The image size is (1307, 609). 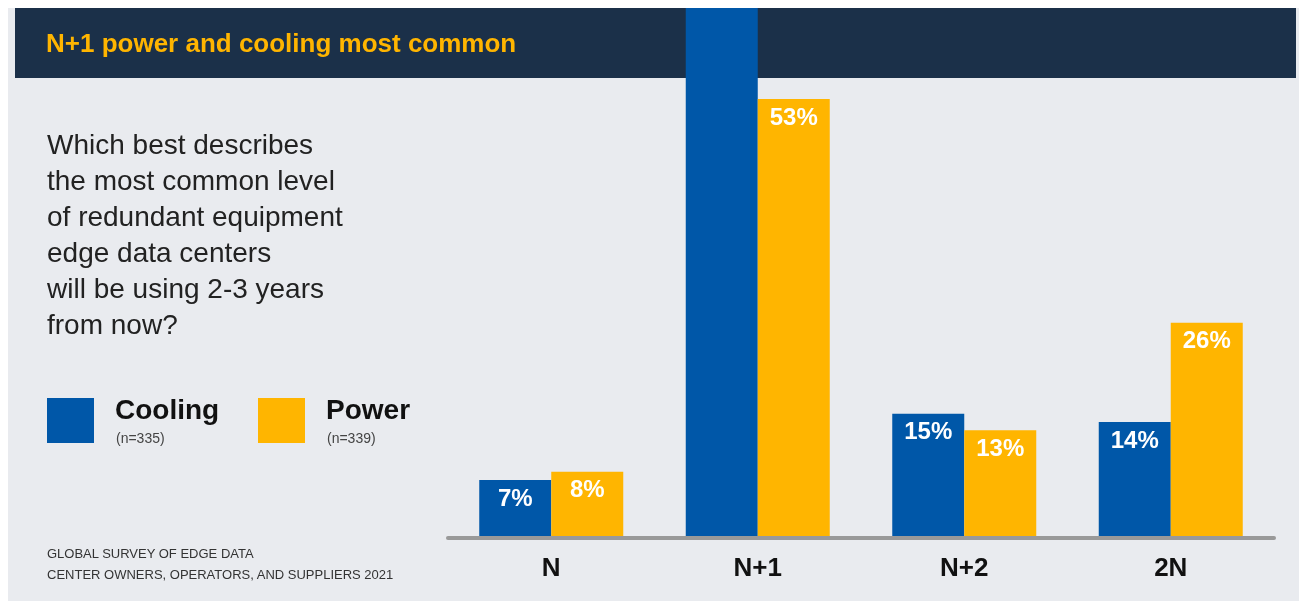 I want to click on text: (n=339), so click(x=351, y=438).